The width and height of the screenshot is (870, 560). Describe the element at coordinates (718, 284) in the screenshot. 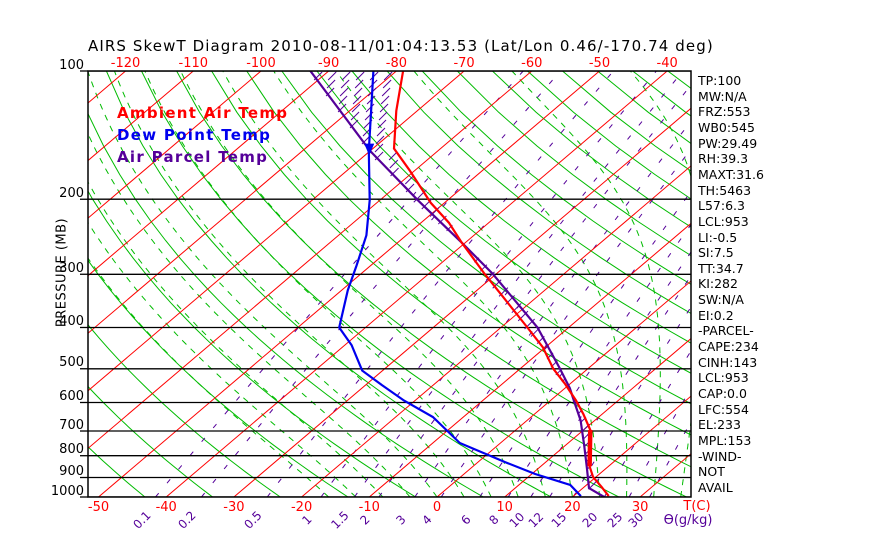

I see `stat-ki: KI:282` at that location.